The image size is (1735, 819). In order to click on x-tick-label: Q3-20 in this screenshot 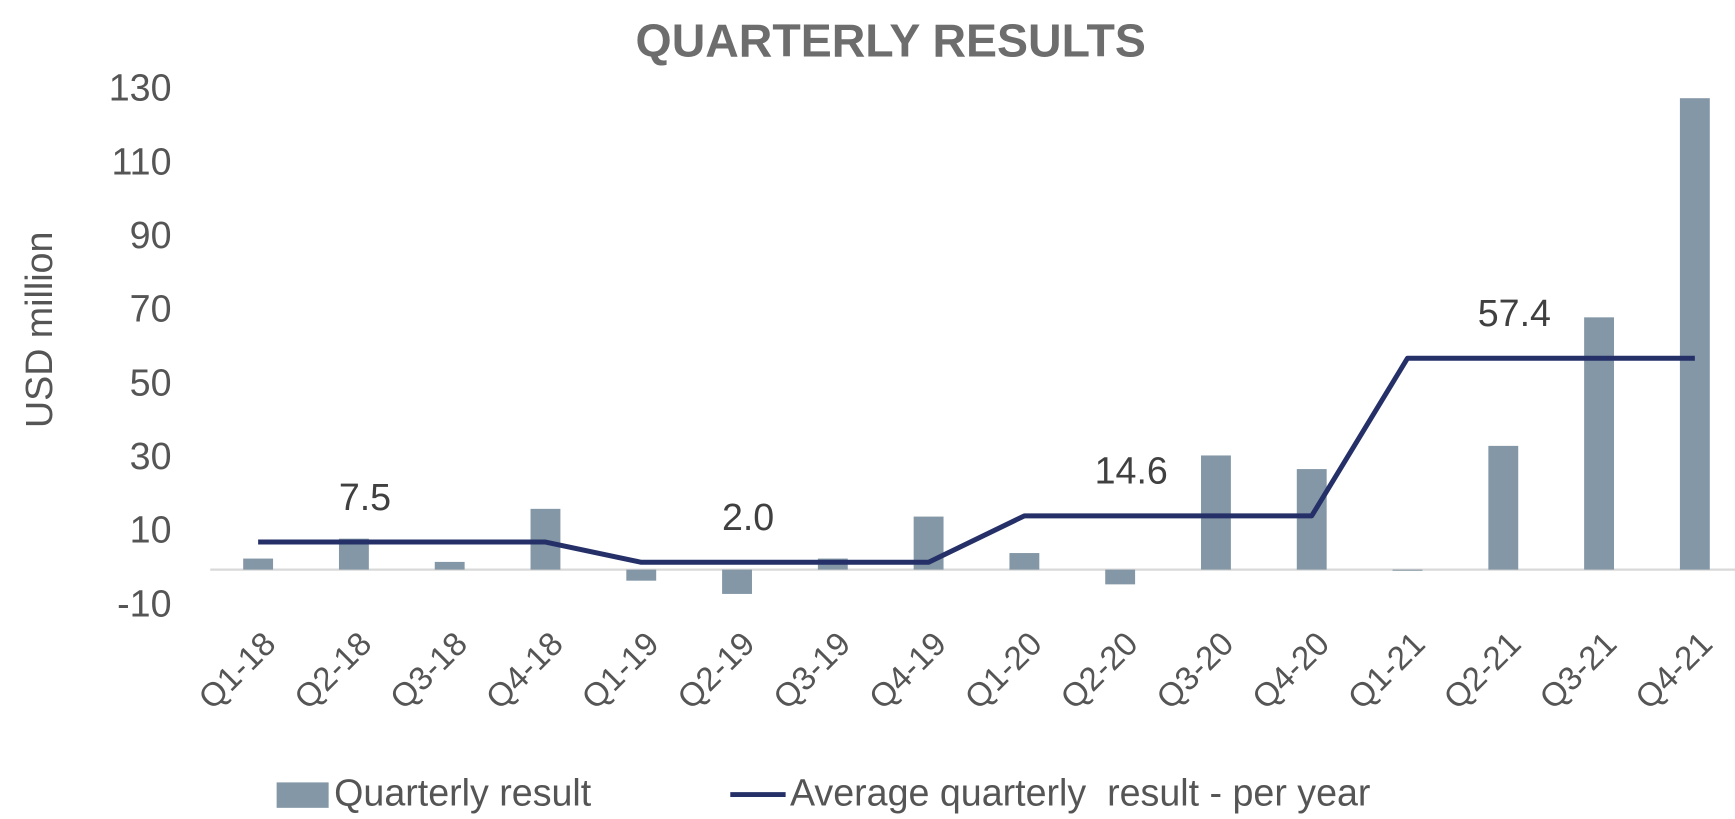, I will do `click(1195, 670)`.